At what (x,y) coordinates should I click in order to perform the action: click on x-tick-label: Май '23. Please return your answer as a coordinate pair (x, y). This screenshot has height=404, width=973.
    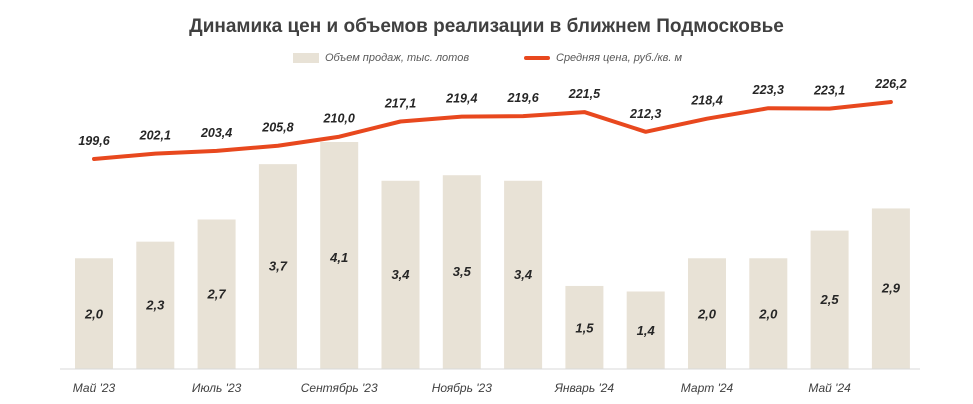
    Looking at the image, I should click on (94, 388).